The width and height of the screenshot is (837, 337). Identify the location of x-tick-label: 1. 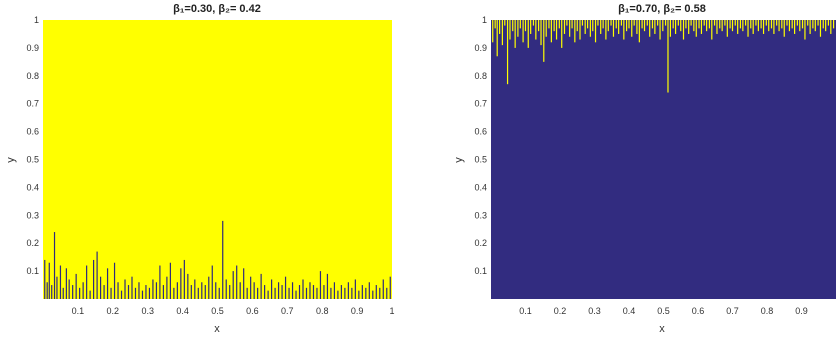
(391, 311).